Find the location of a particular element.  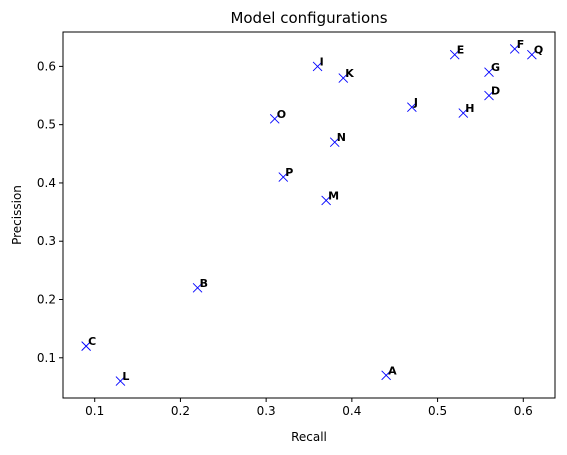

data-point-j: J is located at coordinates (412, 104).